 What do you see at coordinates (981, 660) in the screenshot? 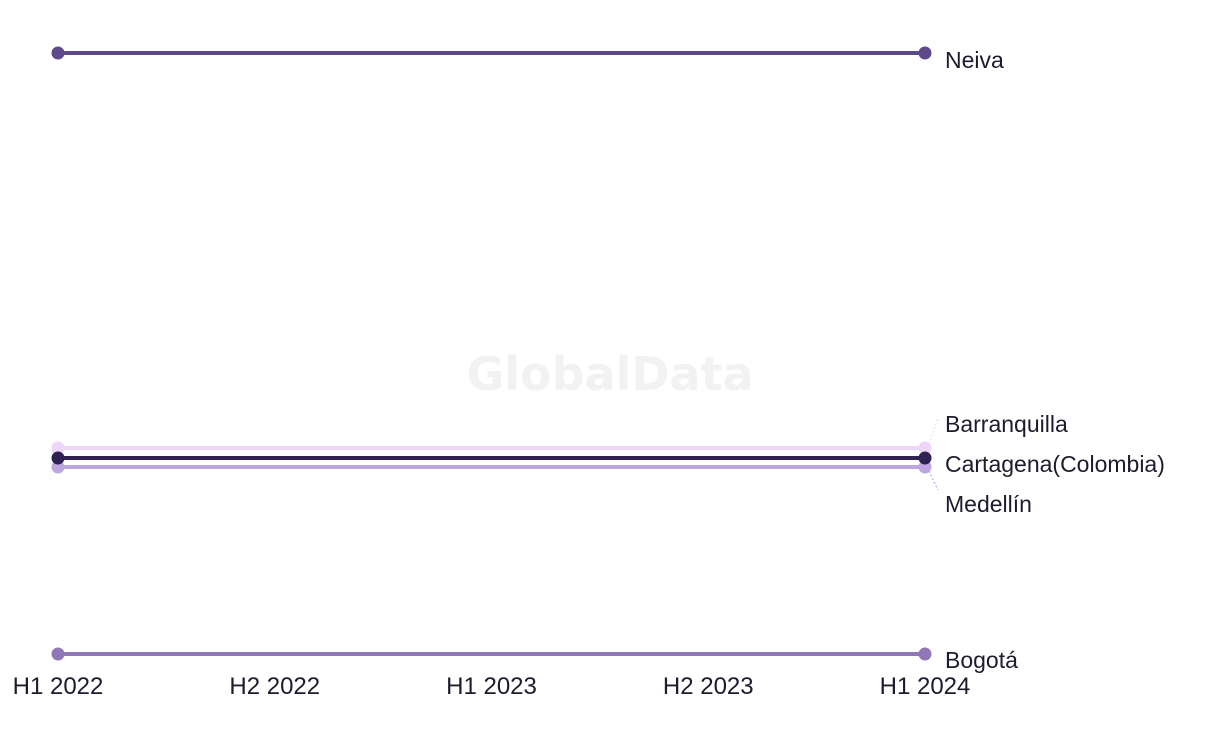
I see `series-label-bogot: Bogotá` at bounding box center [981, 660].